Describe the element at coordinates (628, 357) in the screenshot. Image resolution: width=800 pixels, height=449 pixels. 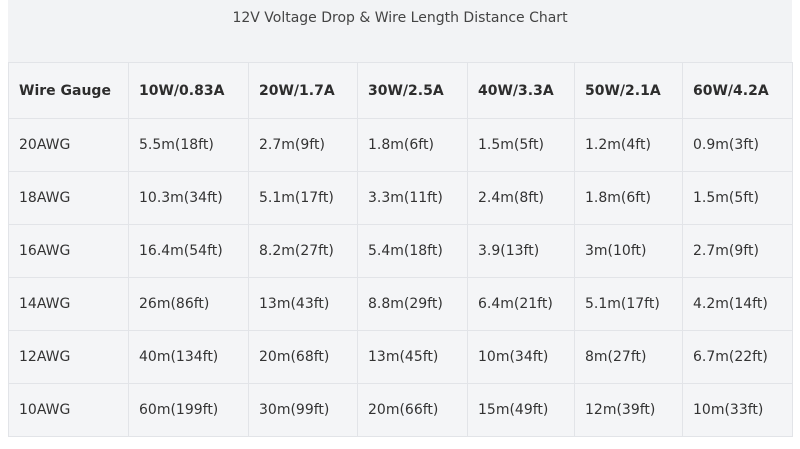
I see `distance-cell: 8m(27ft)` at that location.